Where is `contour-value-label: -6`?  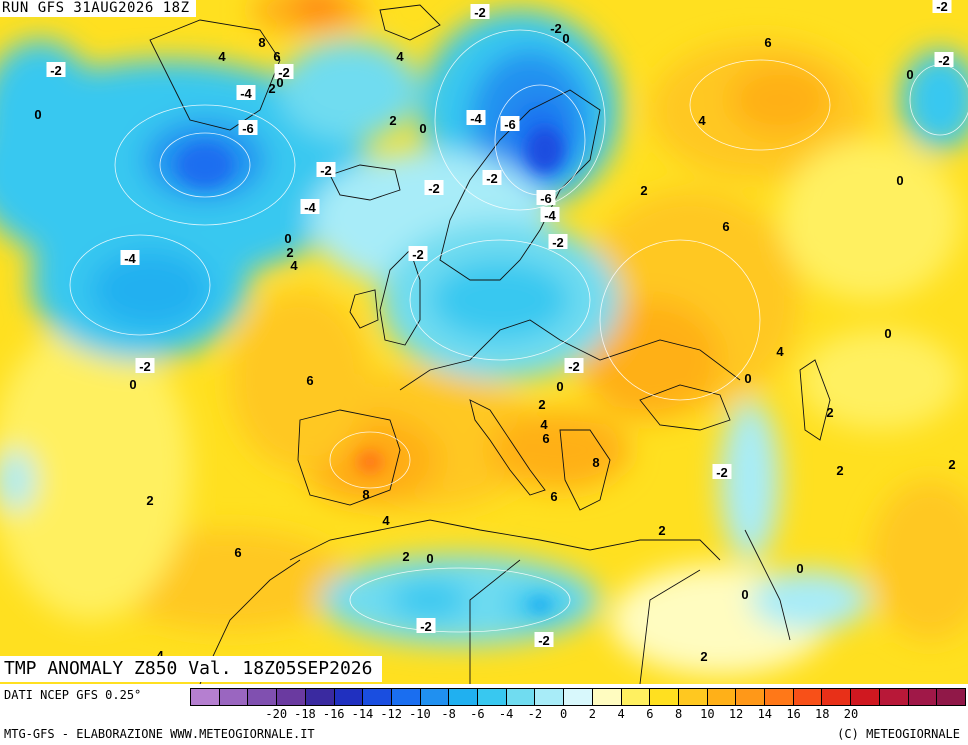
contour-value-label: -6 is located at coordinates (510, 124).